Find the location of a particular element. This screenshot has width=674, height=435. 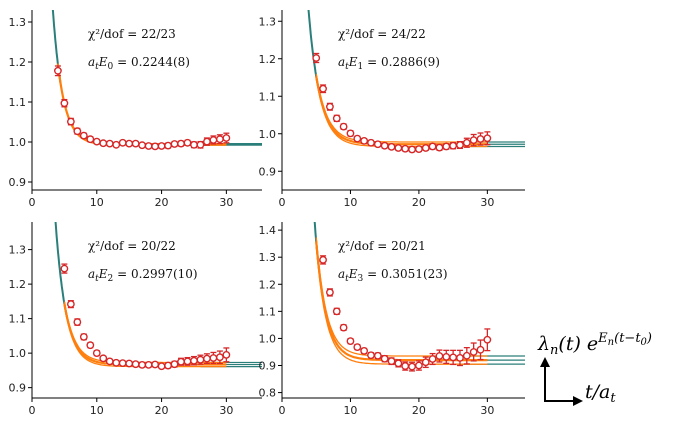

energy-annotation: atE2 = 0.2997(10) is located at coordinates (143, 275).